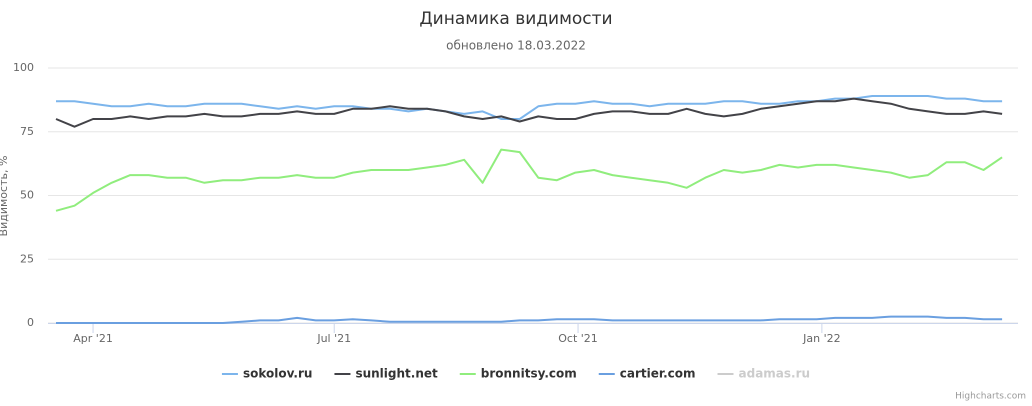  I want to click on y-axis-title: Видимость, %, so click(5, 196).